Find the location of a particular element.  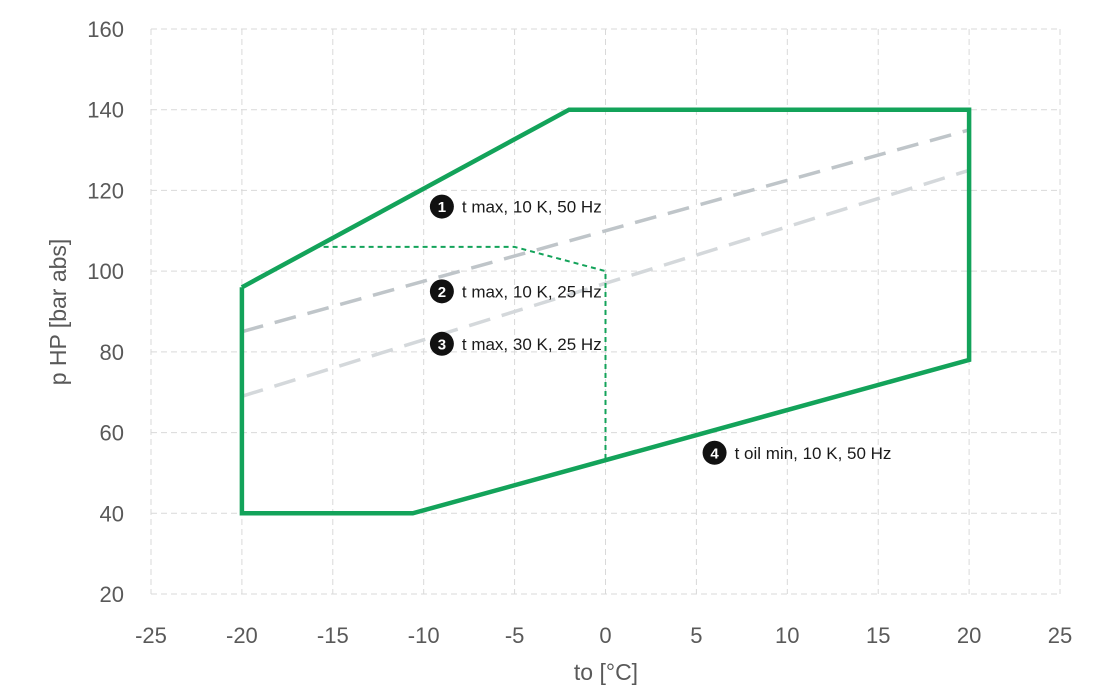

x-tick-label: 10 is located at coordinates (787, 635).